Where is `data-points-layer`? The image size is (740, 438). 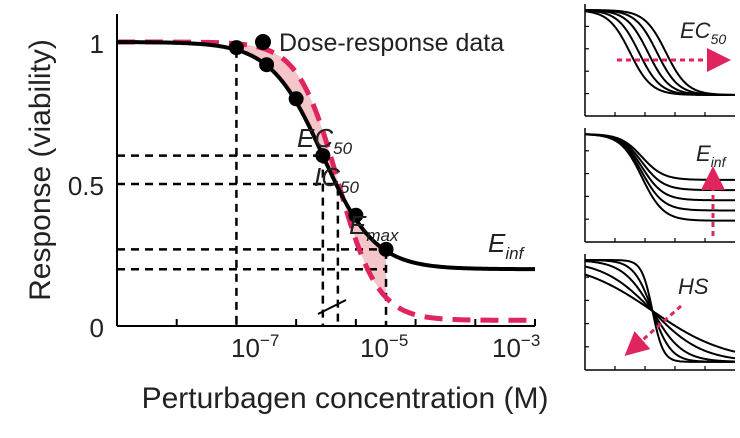 data-points-layer is located at coordinates (311, 148).